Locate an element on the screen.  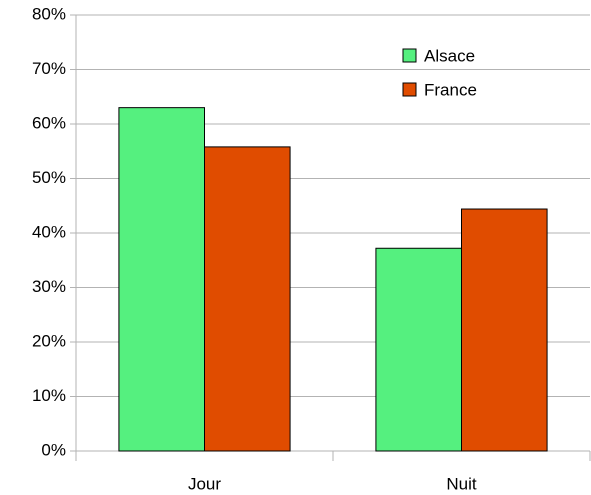
y-tick-label: 80% is located at coordinates (49, 13).